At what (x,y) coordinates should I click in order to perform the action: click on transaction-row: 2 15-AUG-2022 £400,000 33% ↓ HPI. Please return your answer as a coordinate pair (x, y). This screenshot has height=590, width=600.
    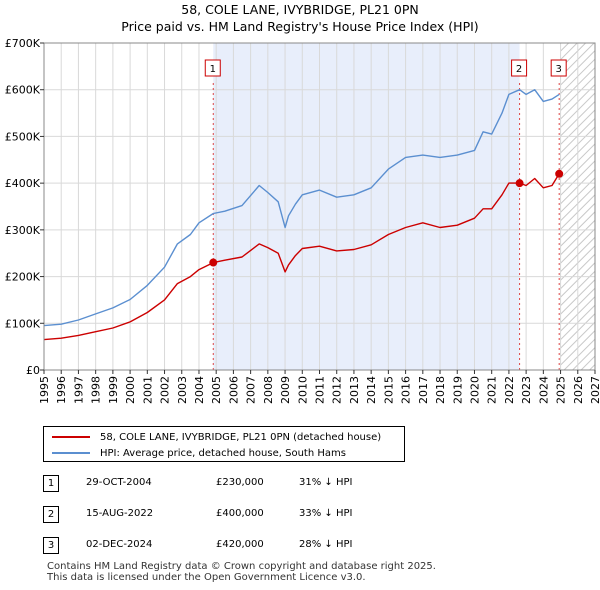
    Looking at the image, I should click on (300, 515).